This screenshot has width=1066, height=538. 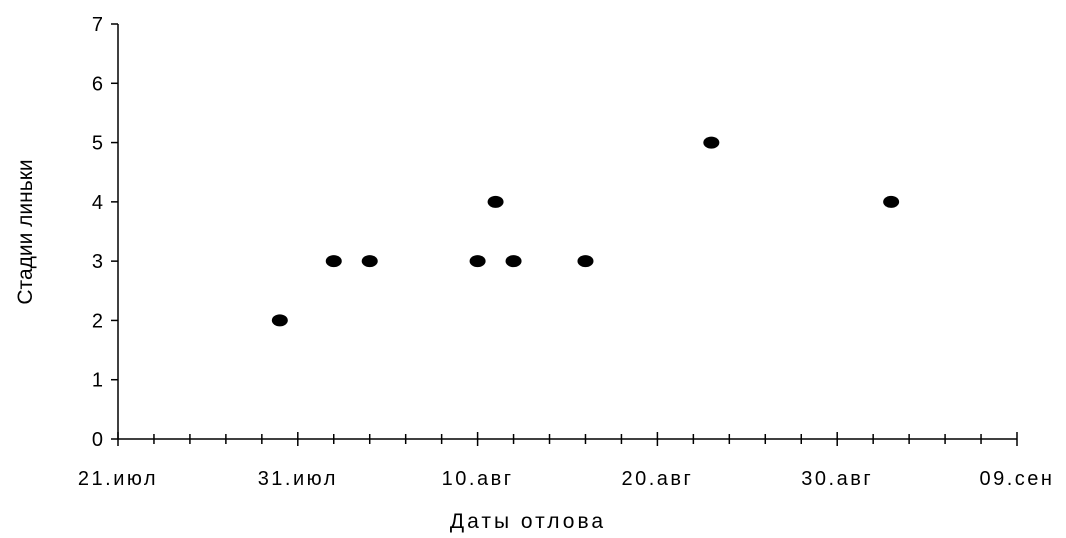 I want to click on x-tick-label: 10.авг, so click(x=478, y=479).